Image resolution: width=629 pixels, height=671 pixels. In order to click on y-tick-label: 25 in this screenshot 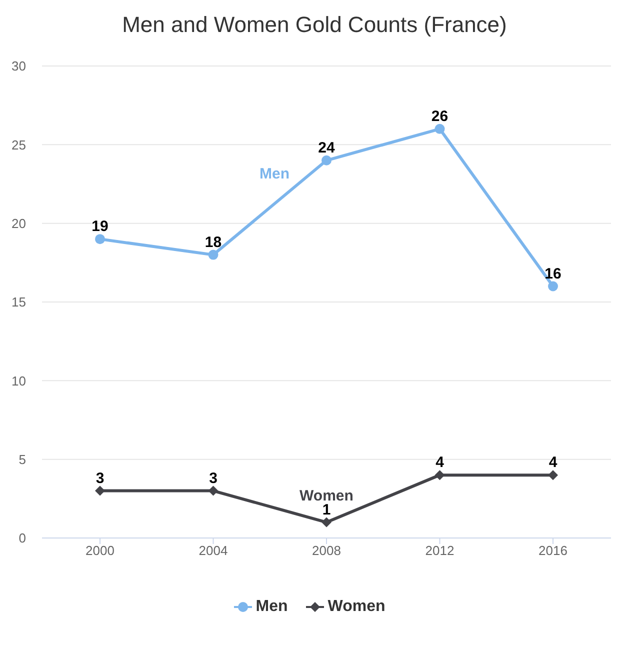, I will do `click(19, 144)`.